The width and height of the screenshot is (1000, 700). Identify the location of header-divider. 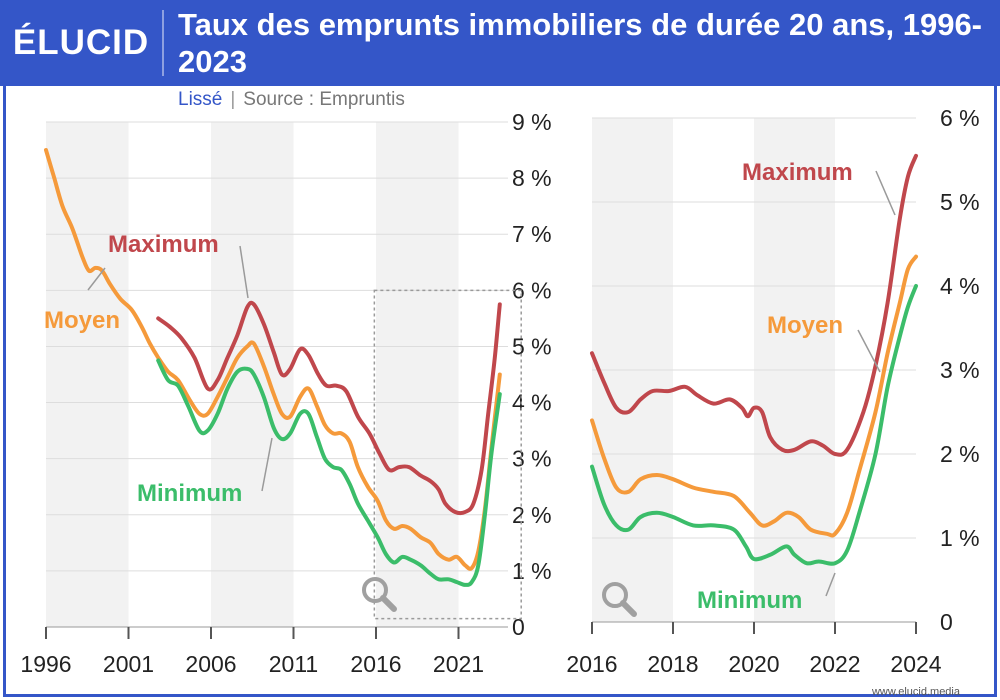
(163, 43).